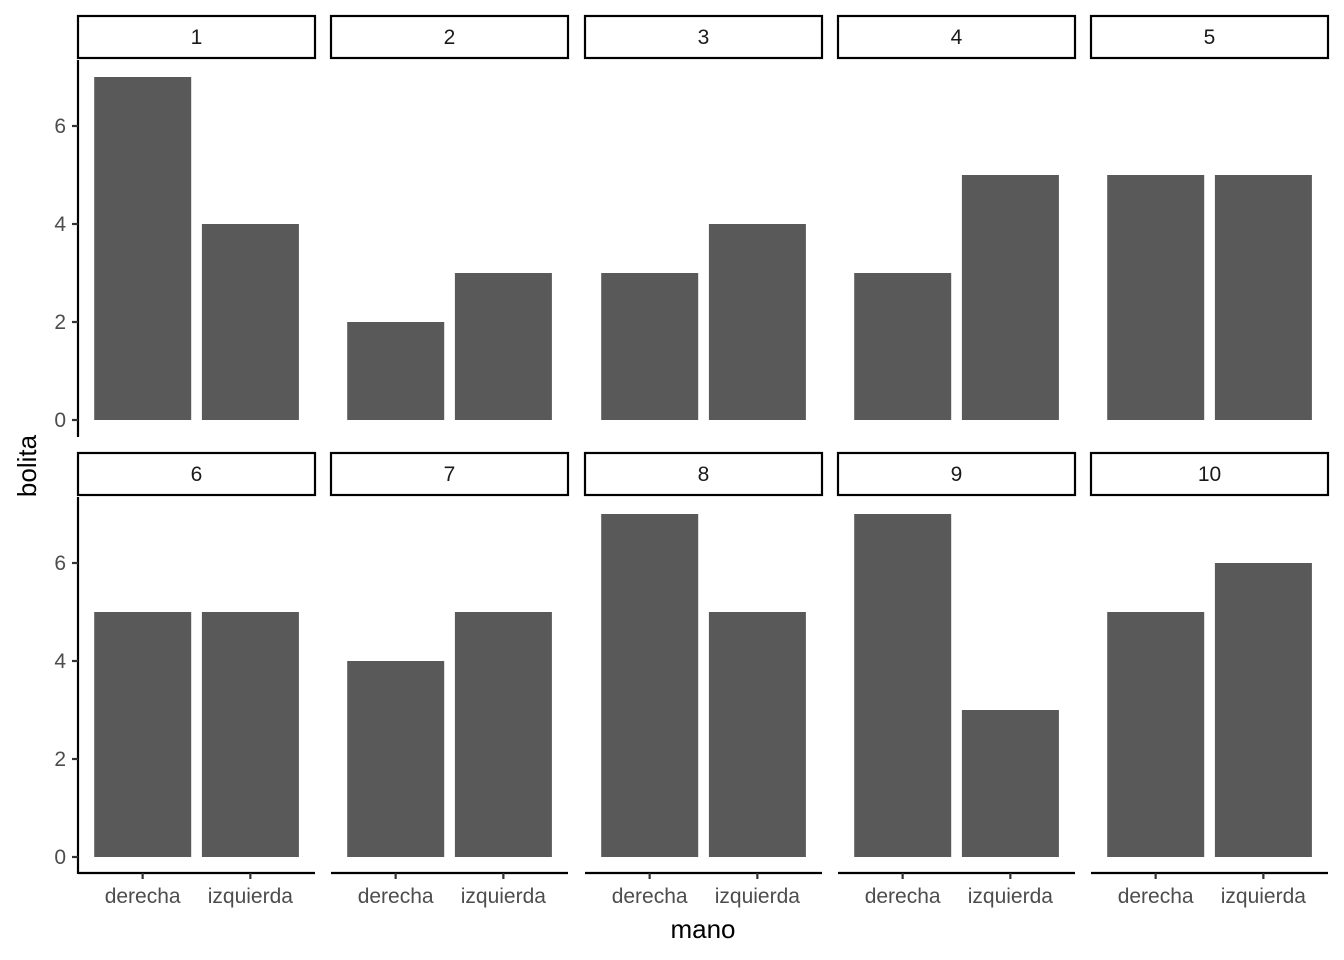 The image size is (1344, 960). What do you see at coordinates (1209, 679) in the screenshot?
I see `facet-panel-10: 10 derecha izquierda` at bounding box center [1209, 679].